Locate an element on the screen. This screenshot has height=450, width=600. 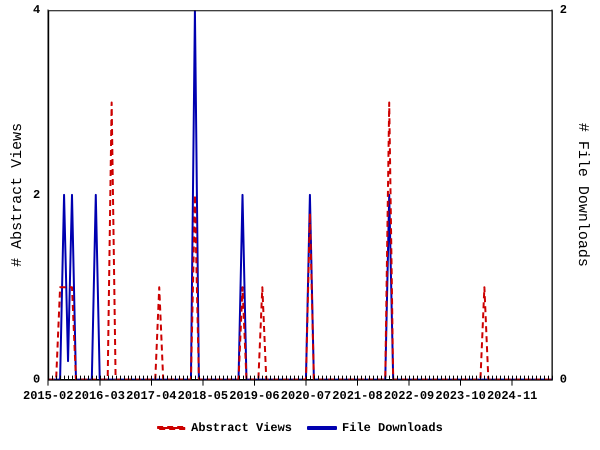
x-tick-label: 2018-05 is located at coordinates (203, 395).